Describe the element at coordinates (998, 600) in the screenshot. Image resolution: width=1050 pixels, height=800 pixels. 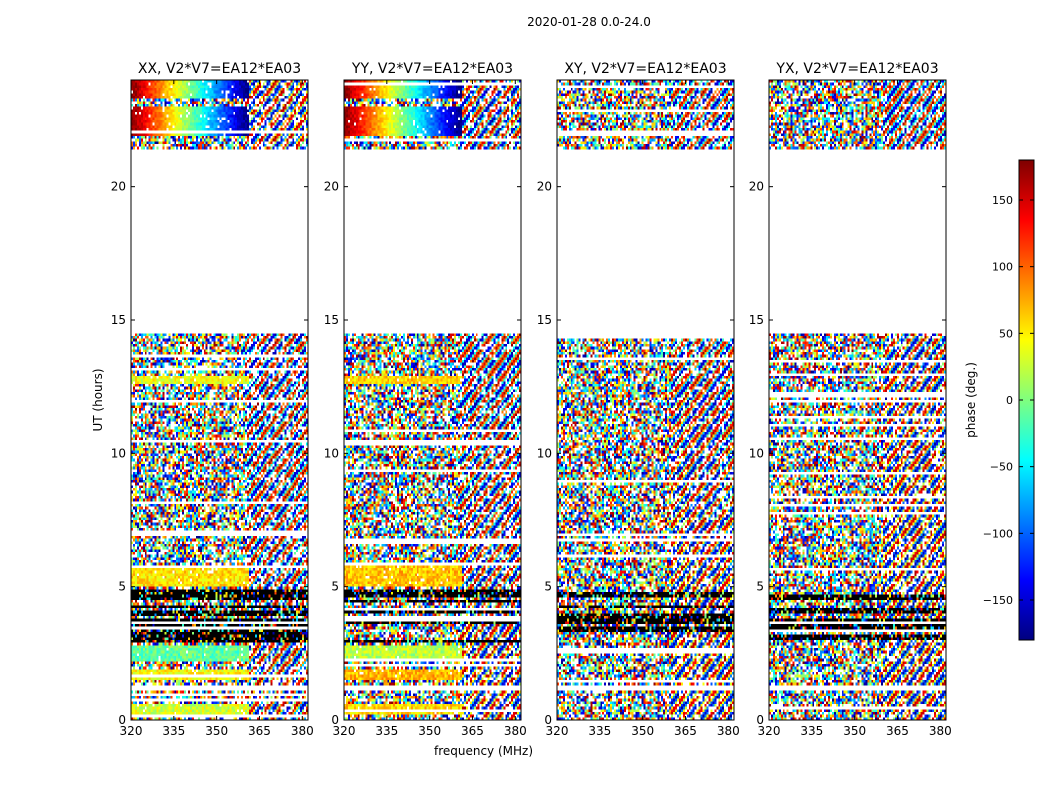
I see `colorbar-tick-label: −150` at that location.